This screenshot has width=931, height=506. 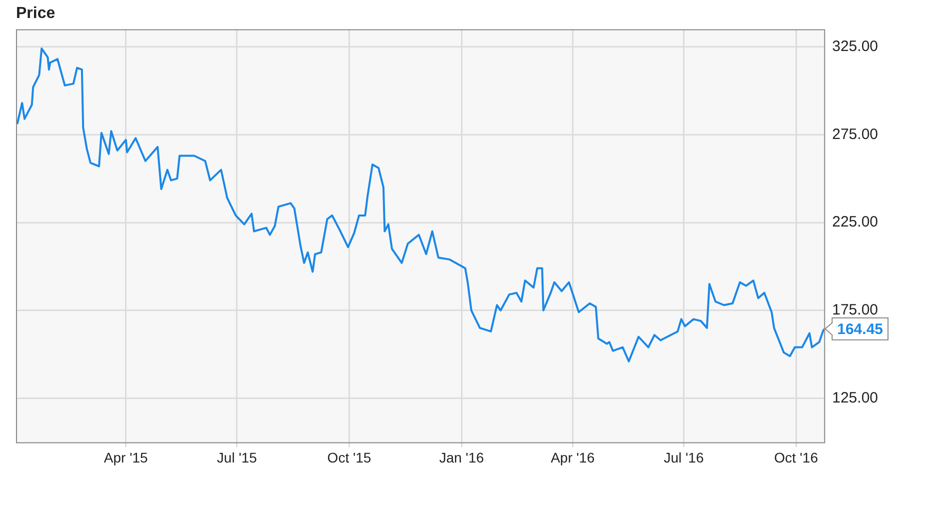 I want to click on x-tick-label: Apr '15, so click(x=126, y=457).